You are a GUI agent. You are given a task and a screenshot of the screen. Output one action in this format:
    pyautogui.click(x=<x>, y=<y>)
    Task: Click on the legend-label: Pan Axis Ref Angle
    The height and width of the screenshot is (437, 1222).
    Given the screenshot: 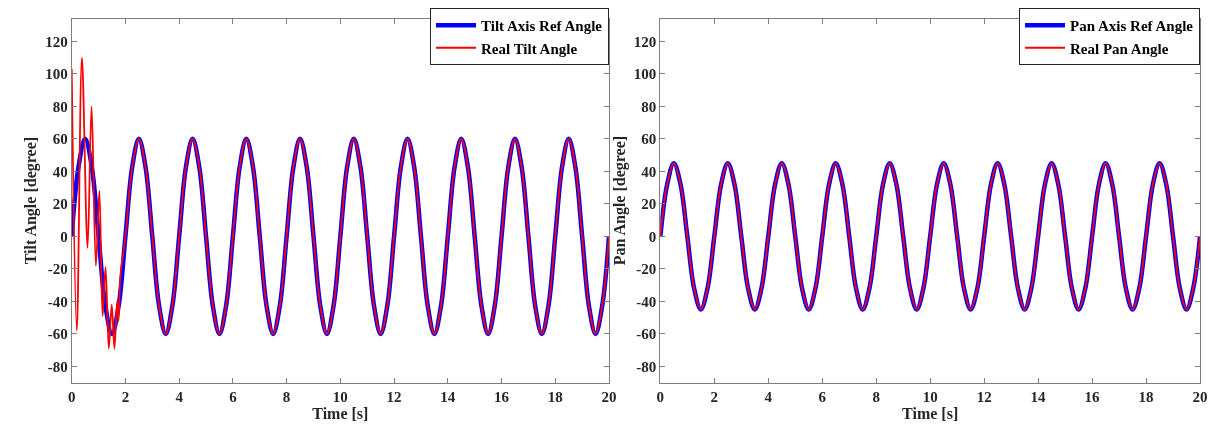 What is the action you would take?
    pyautogui.click(x=1132, y=26)
    